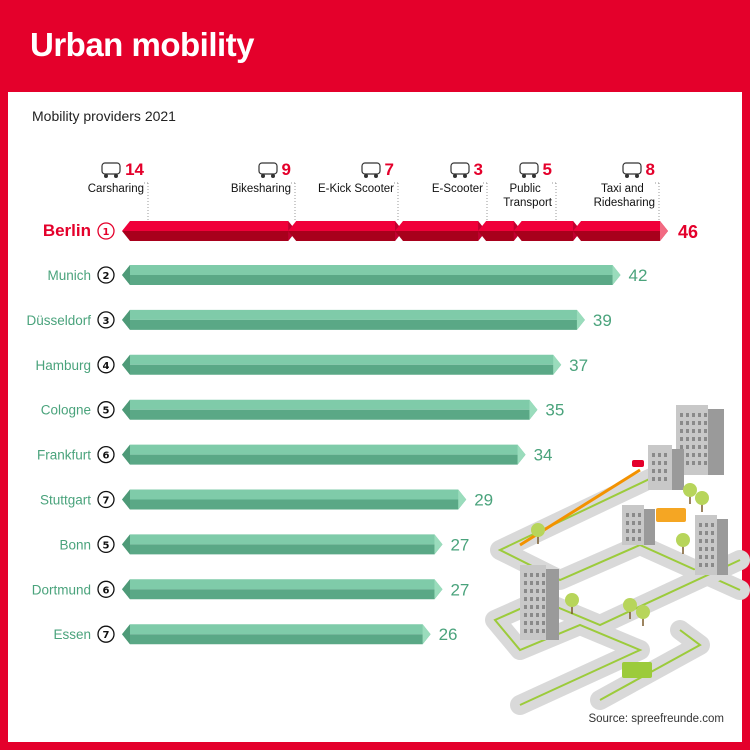 Image resolution: width=750 pixels, height=750 pixels. I want to click on berlin-segment-3-top, so click(500, 226).